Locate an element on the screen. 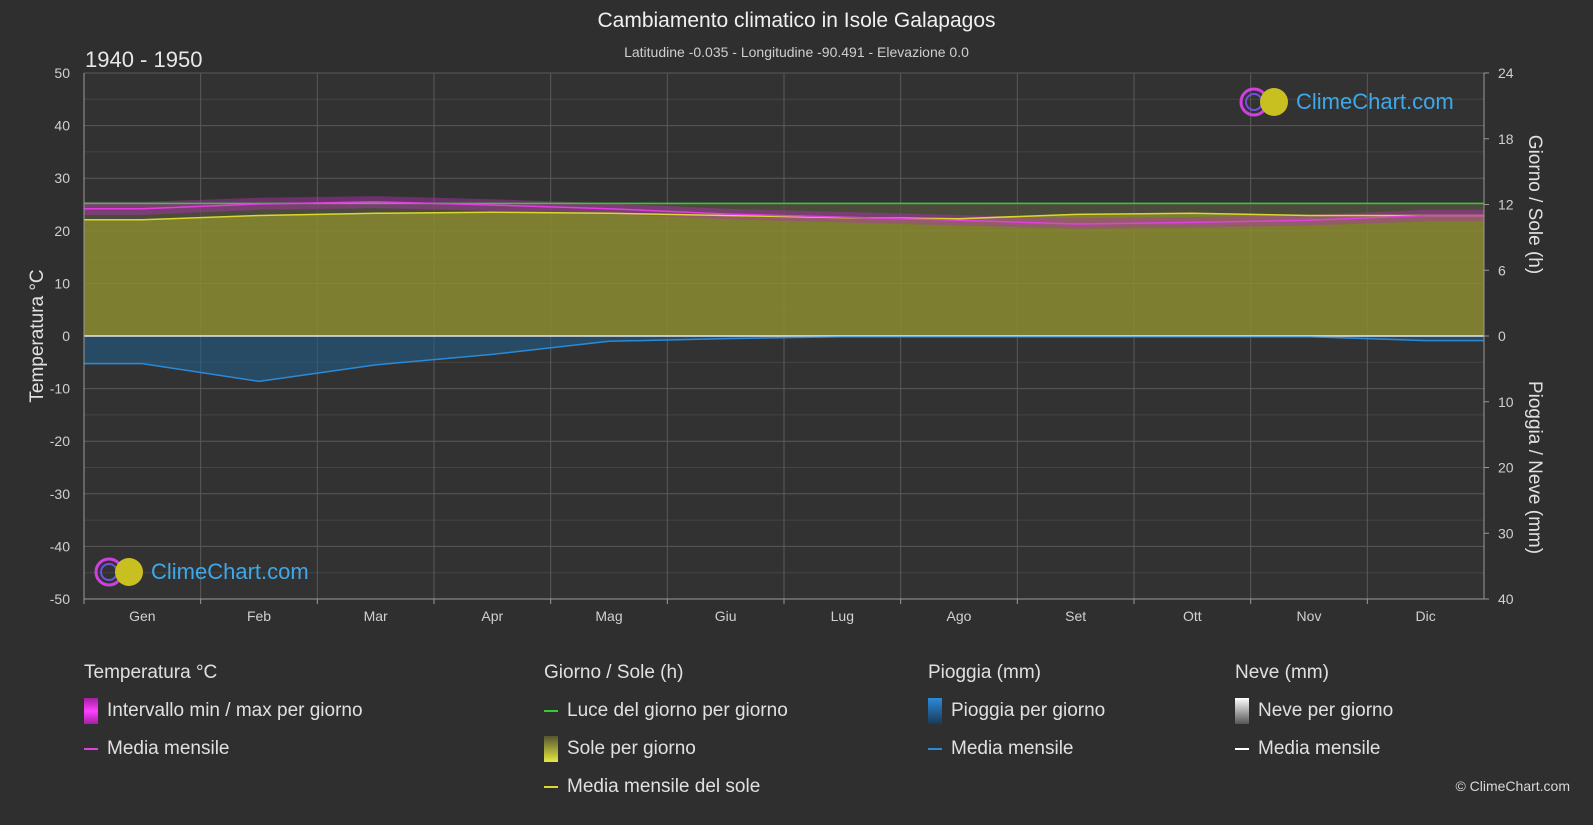 The width and height of the screenshot is (1593, 825). rain-area is located at coordinates (784, 359).